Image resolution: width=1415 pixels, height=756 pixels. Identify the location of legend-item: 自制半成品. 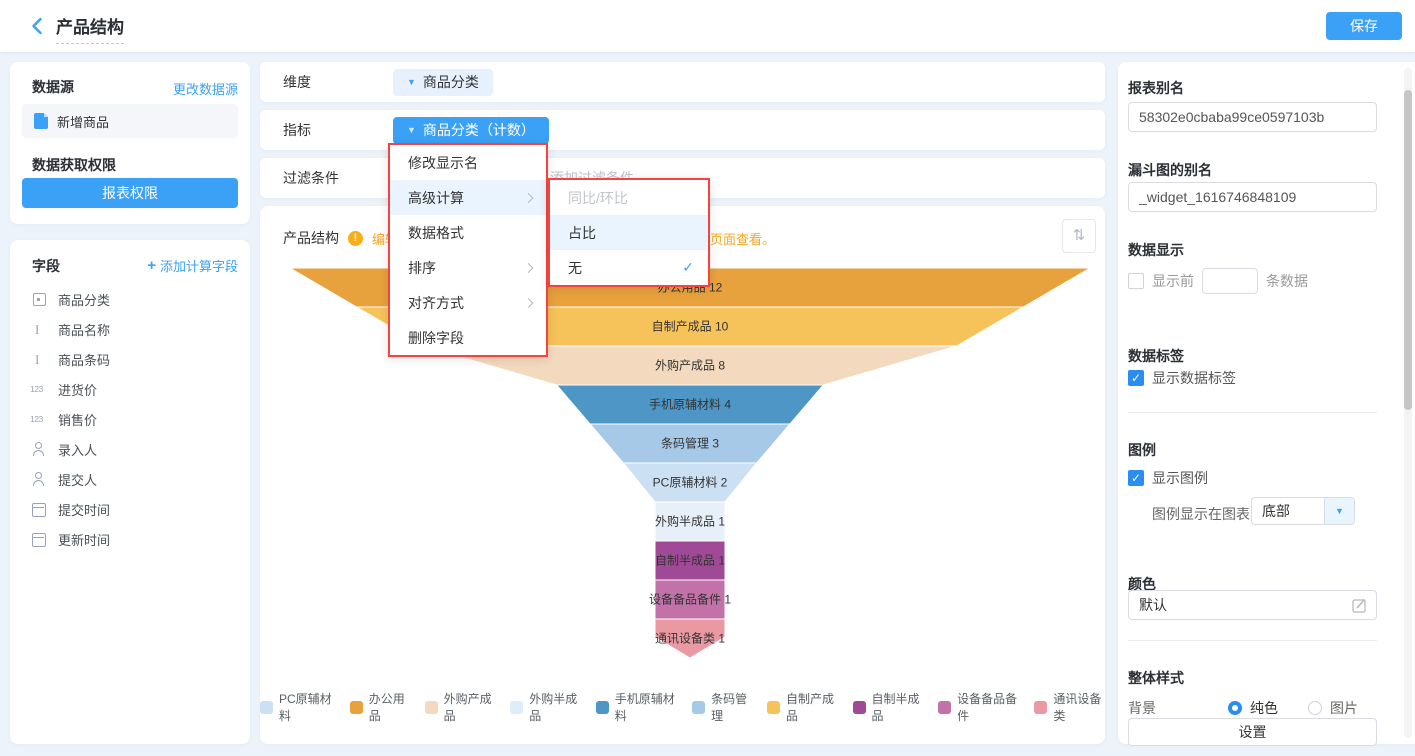
(888, 707).